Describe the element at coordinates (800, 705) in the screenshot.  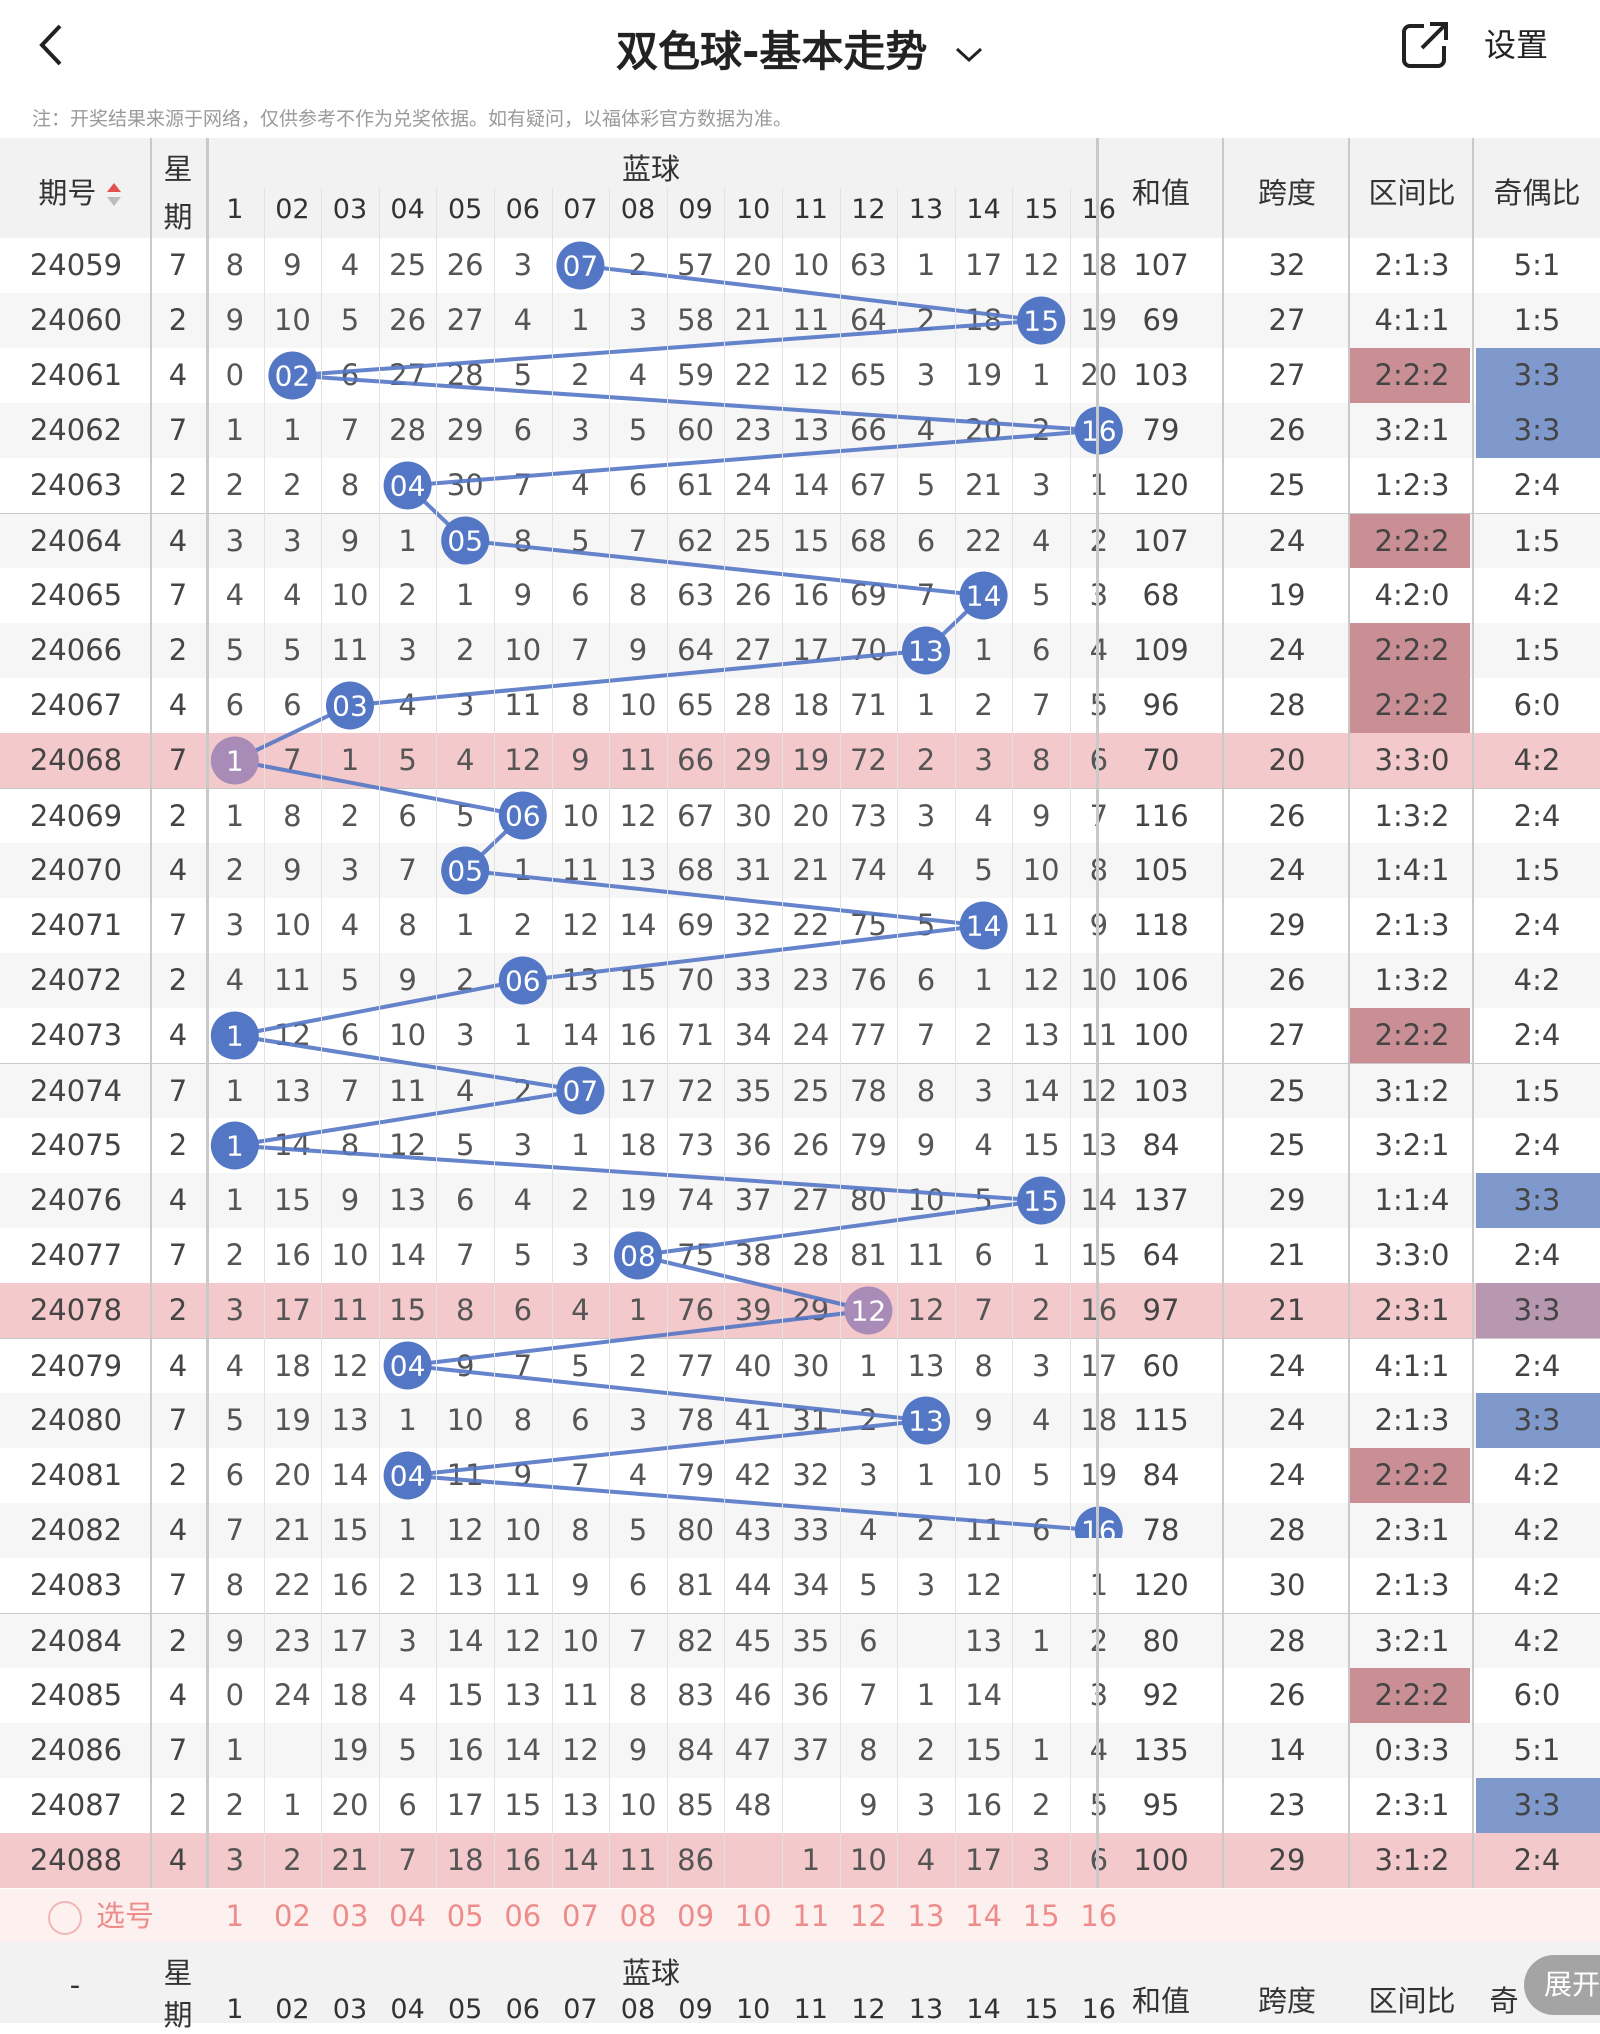
I see `table-row: 24067466431181065281871127596282:2:26:0` at that location.